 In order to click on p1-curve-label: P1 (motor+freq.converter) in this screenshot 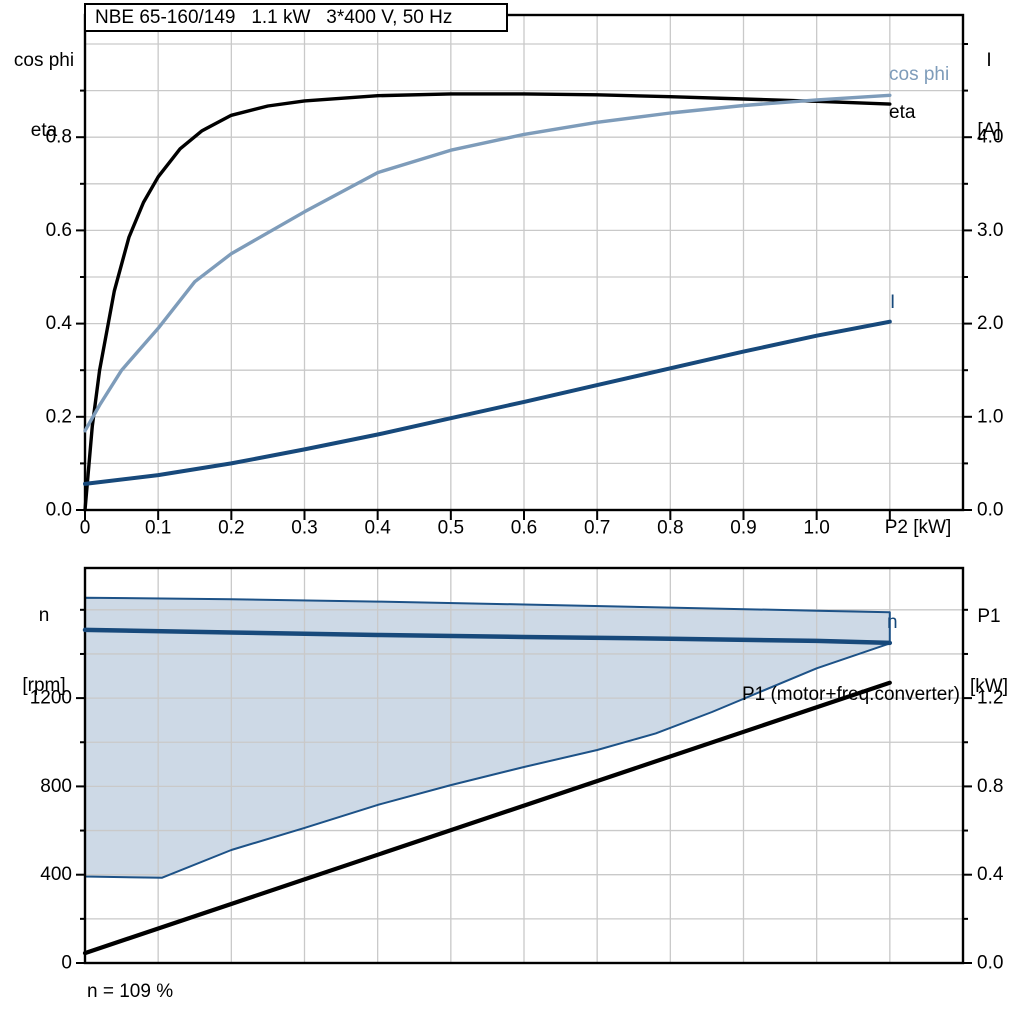, I will do `click(850, 694)`.